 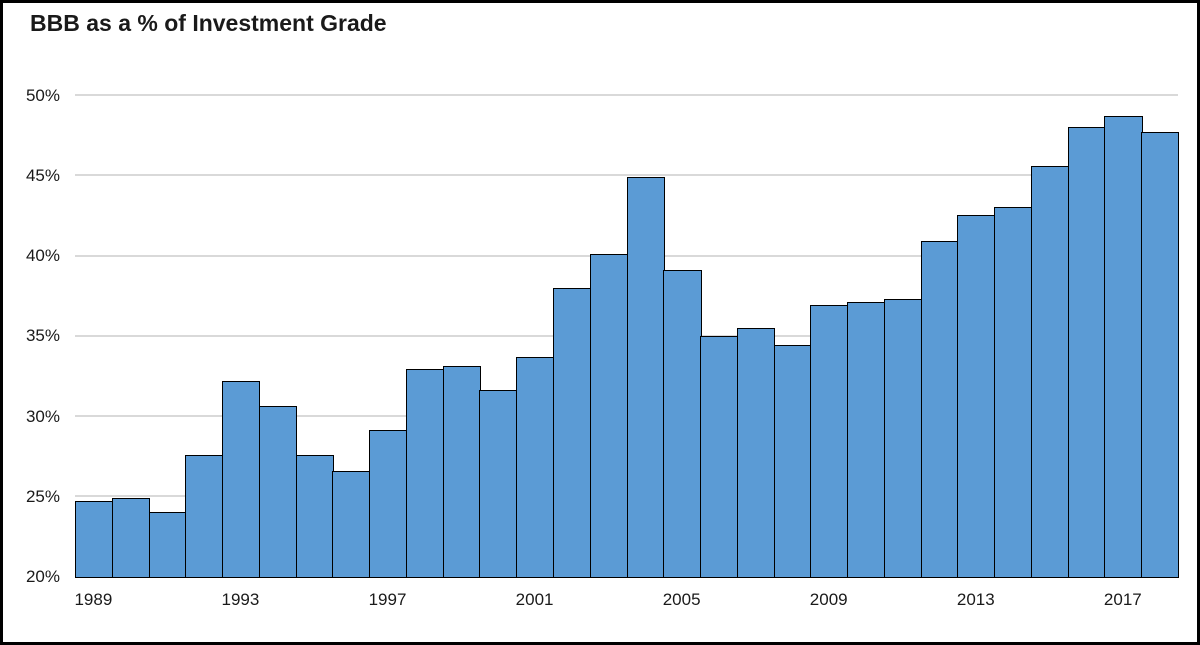 I want to click on bar-2014, so click(x=1013, y=392).